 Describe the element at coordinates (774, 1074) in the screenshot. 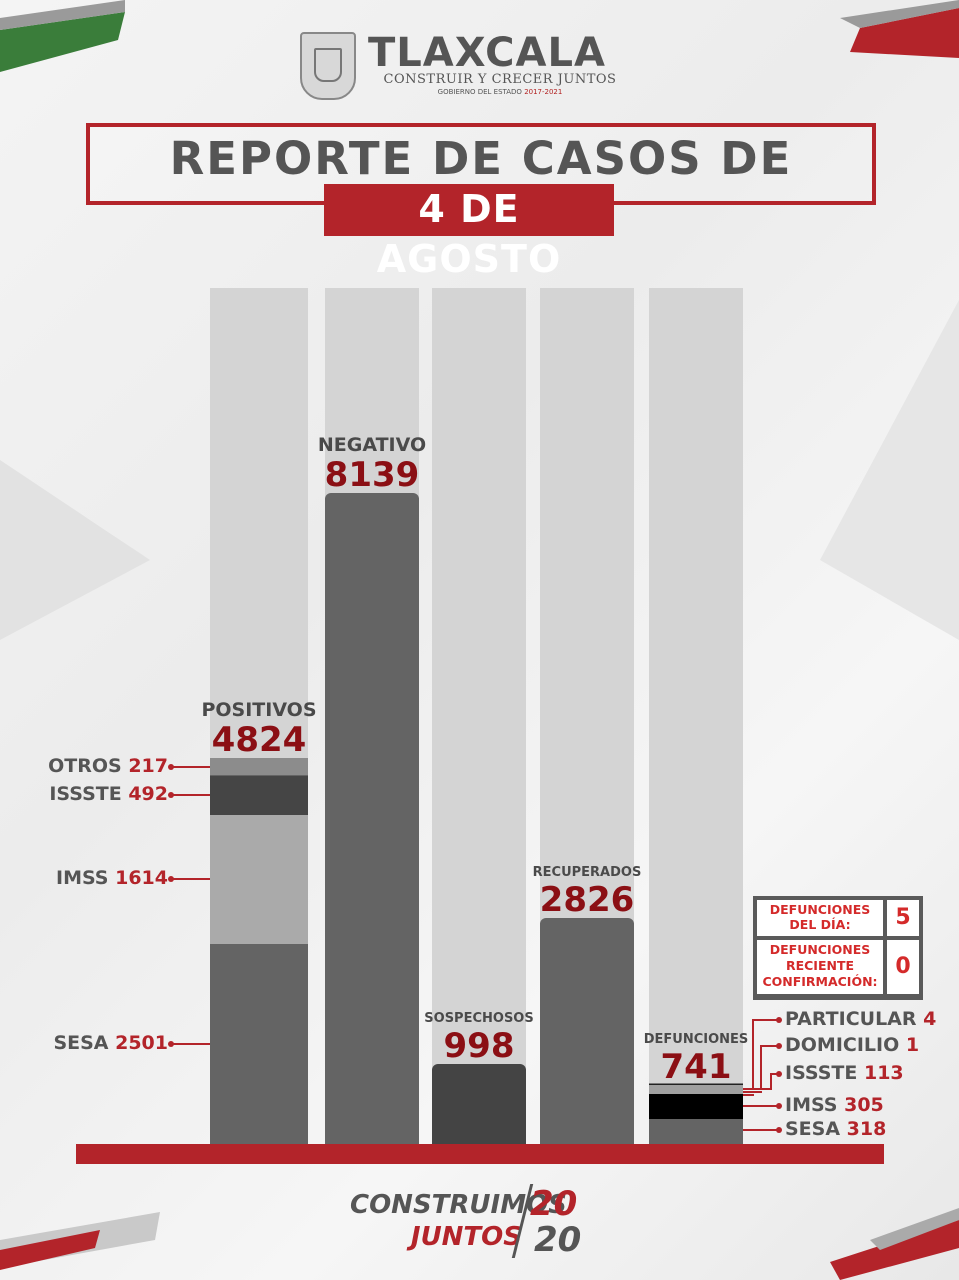

I see `defunciones-connector-issste` at that location.